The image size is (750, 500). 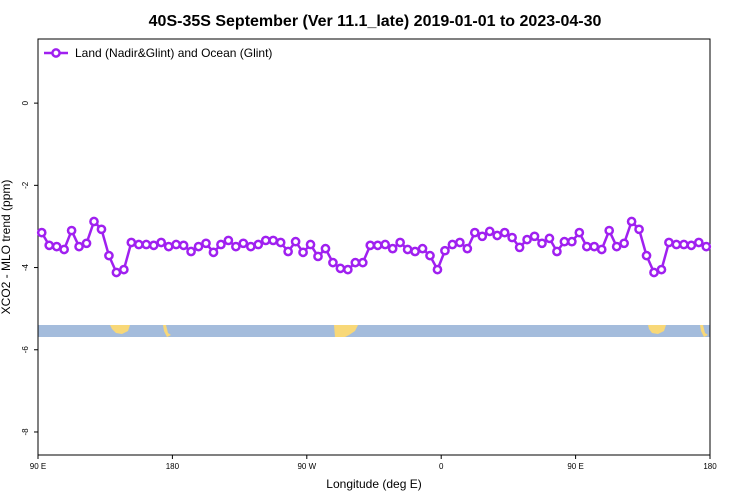 I want to click on x-tick-label: 0, so click(x=441, y=466).